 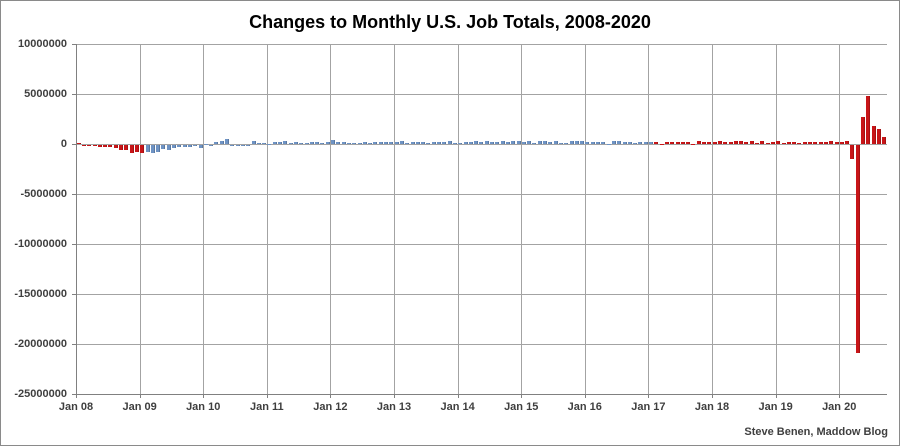 What do you see at coordinates (63, 143) in the screenshot?
I see `y-axis-label: 0` at bounding box center [63, 143].